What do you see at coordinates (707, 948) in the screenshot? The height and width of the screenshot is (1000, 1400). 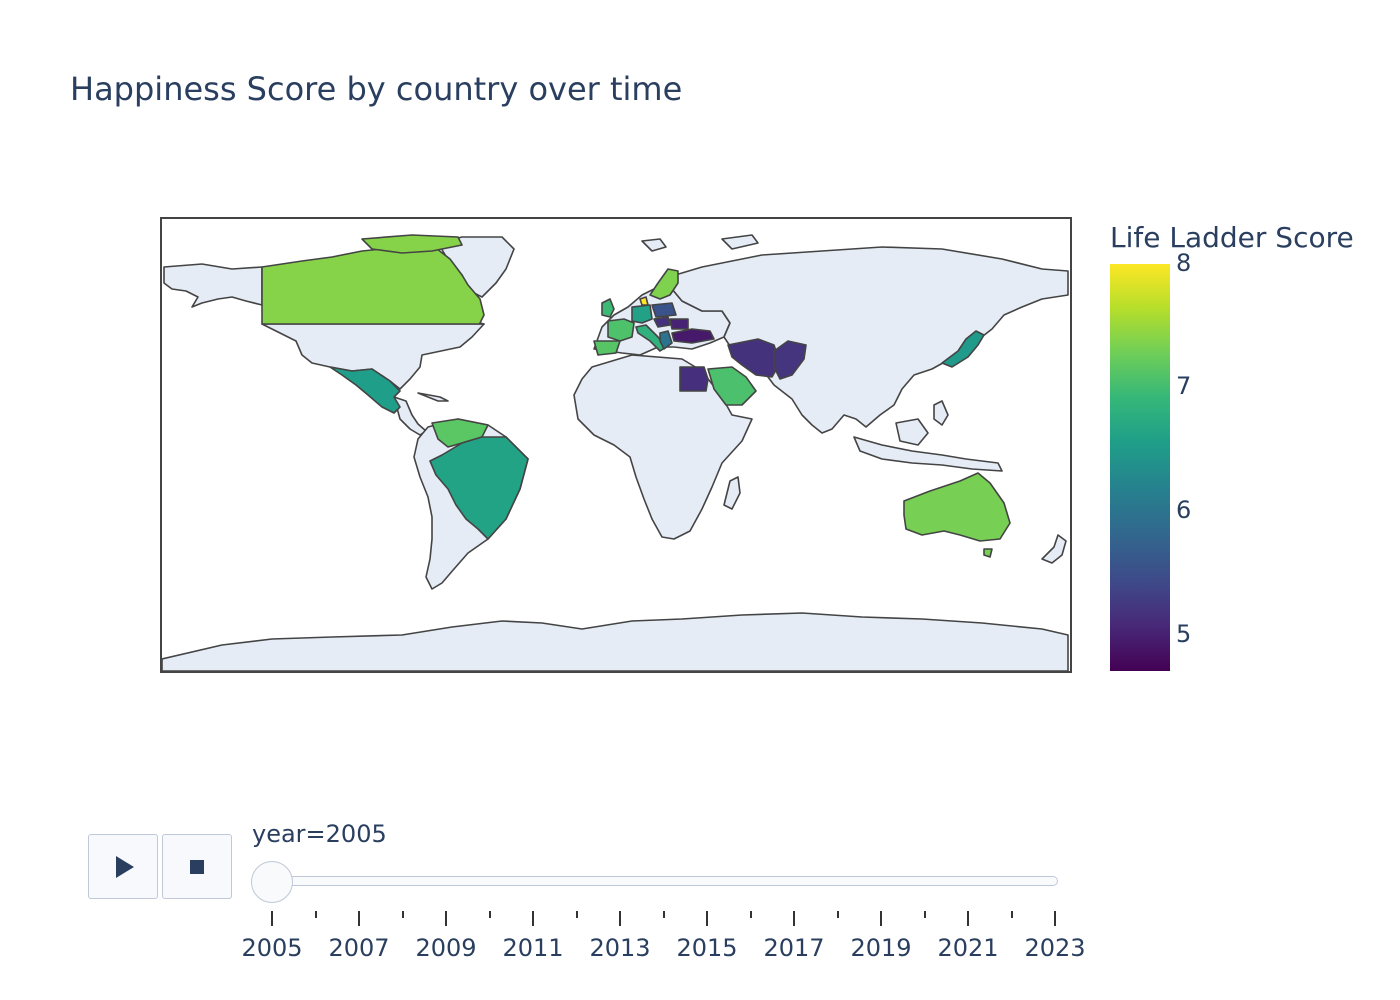 I see `slider-year-label: 2015` at bounding box center [707, 948].